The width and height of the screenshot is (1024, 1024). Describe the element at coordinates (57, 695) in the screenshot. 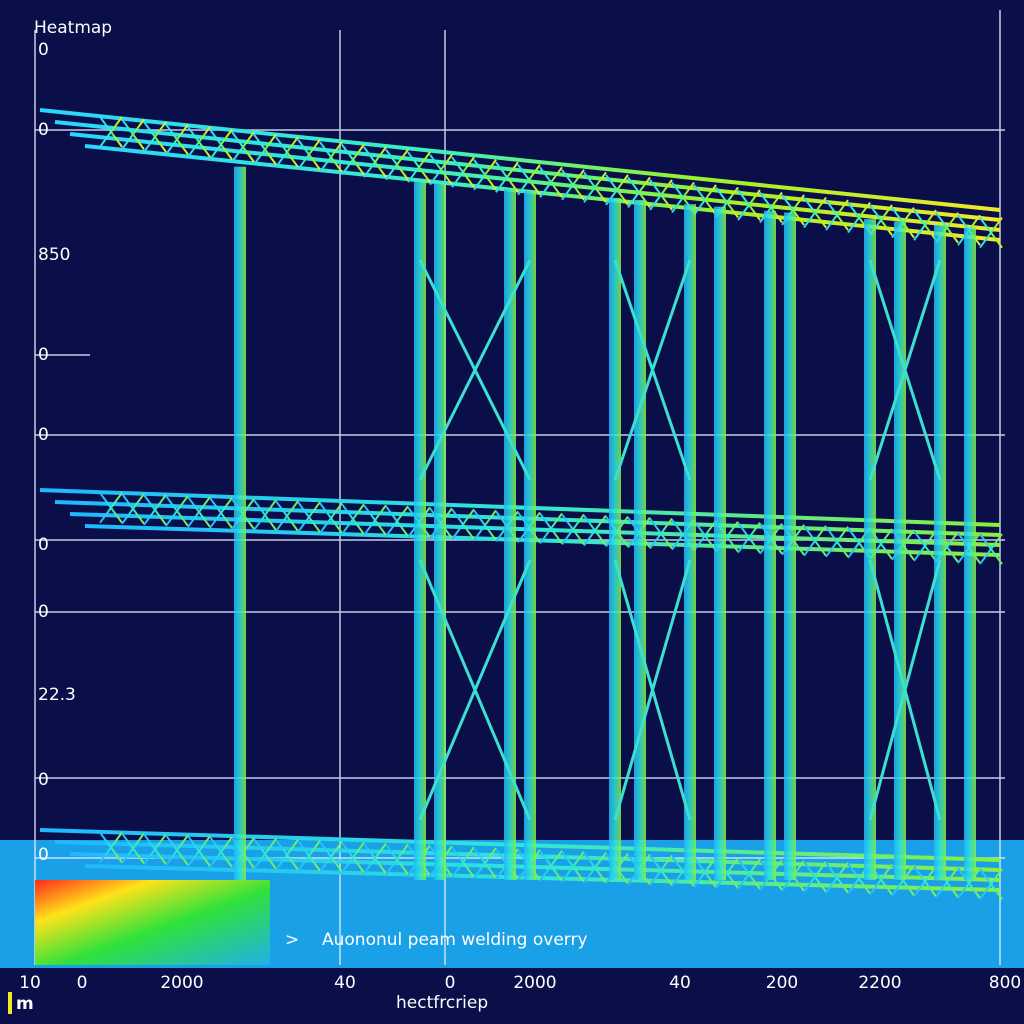

I see `y-tick-label: 22.3` at that location.